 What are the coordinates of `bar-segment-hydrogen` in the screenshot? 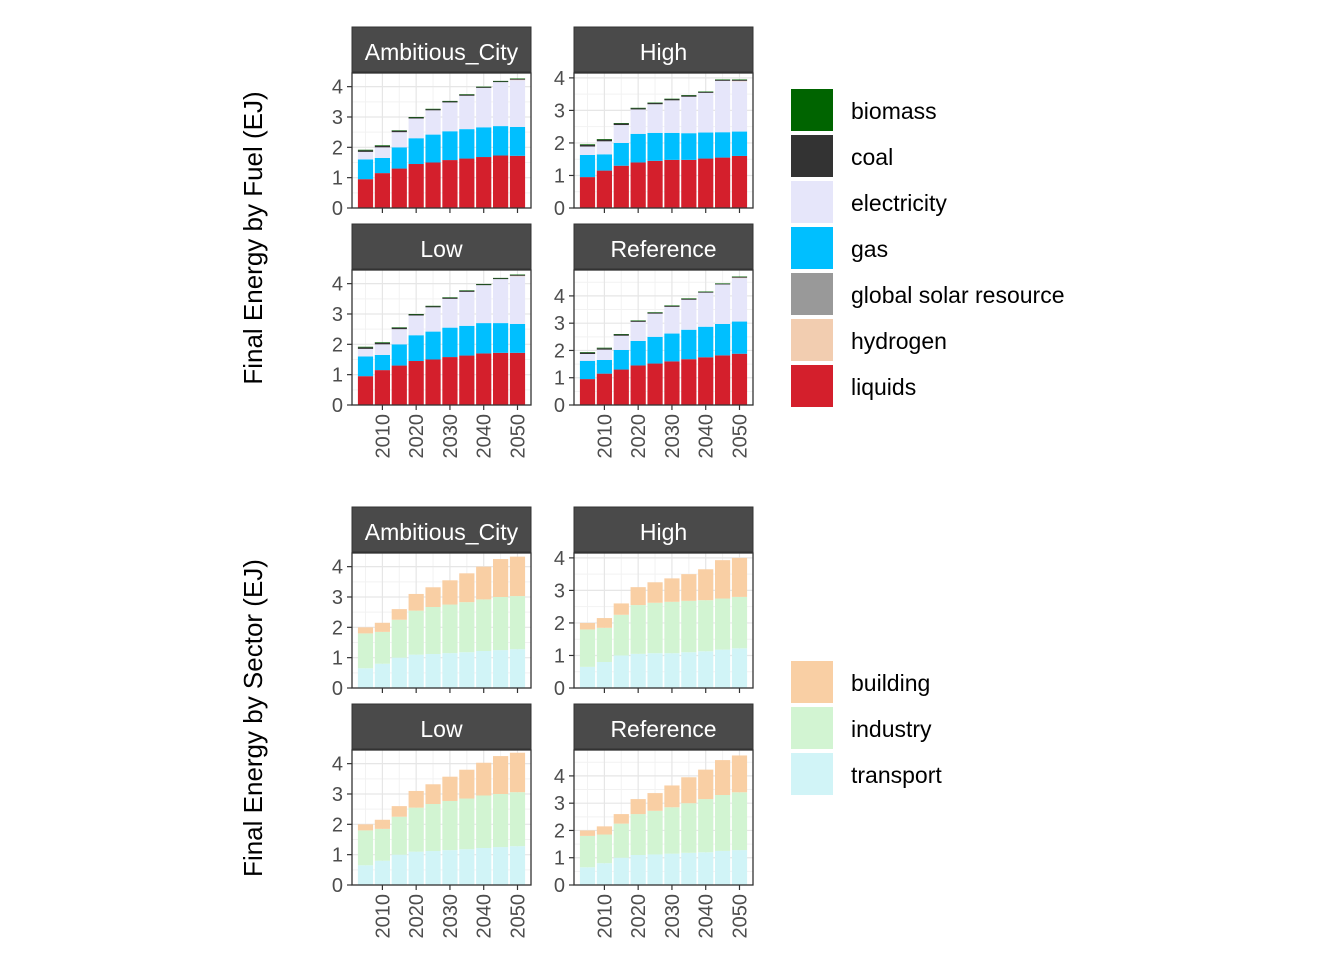 It's located at (517, 80).